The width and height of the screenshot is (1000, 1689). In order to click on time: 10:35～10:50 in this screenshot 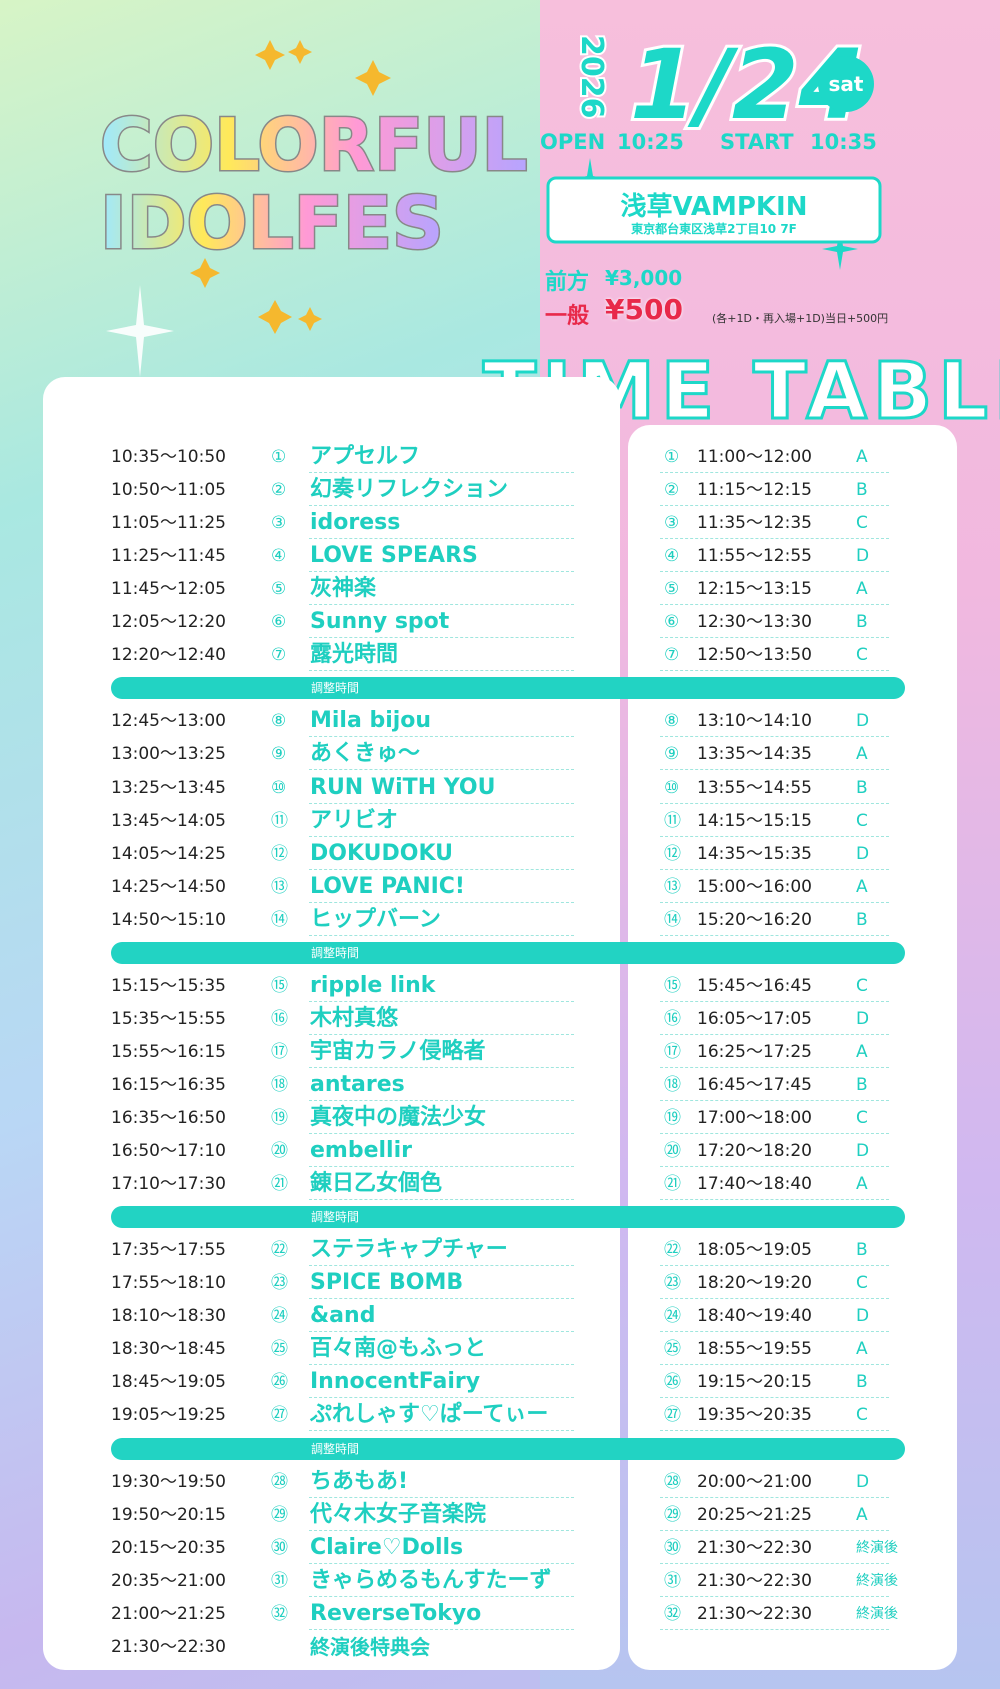, I will do `click(168, 457)`.